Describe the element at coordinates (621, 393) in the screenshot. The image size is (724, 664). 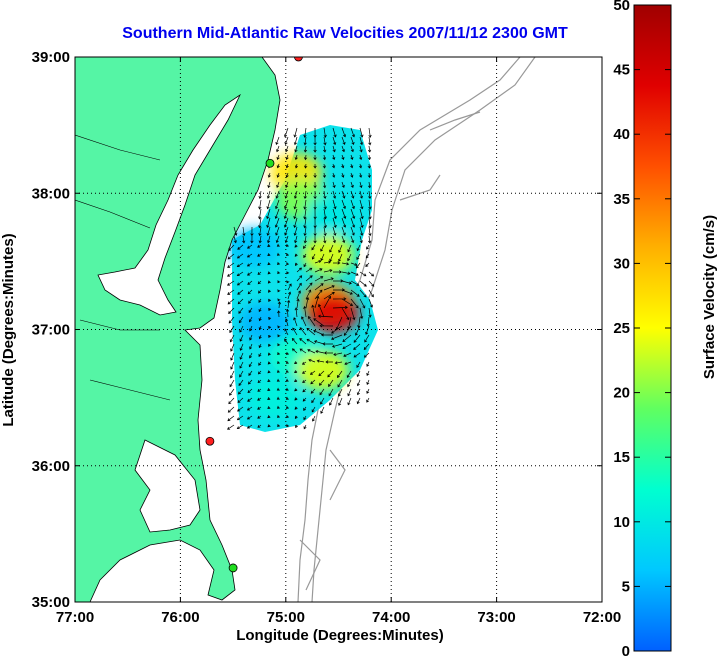
I see `colorbar-tick-label: 20` at that location.